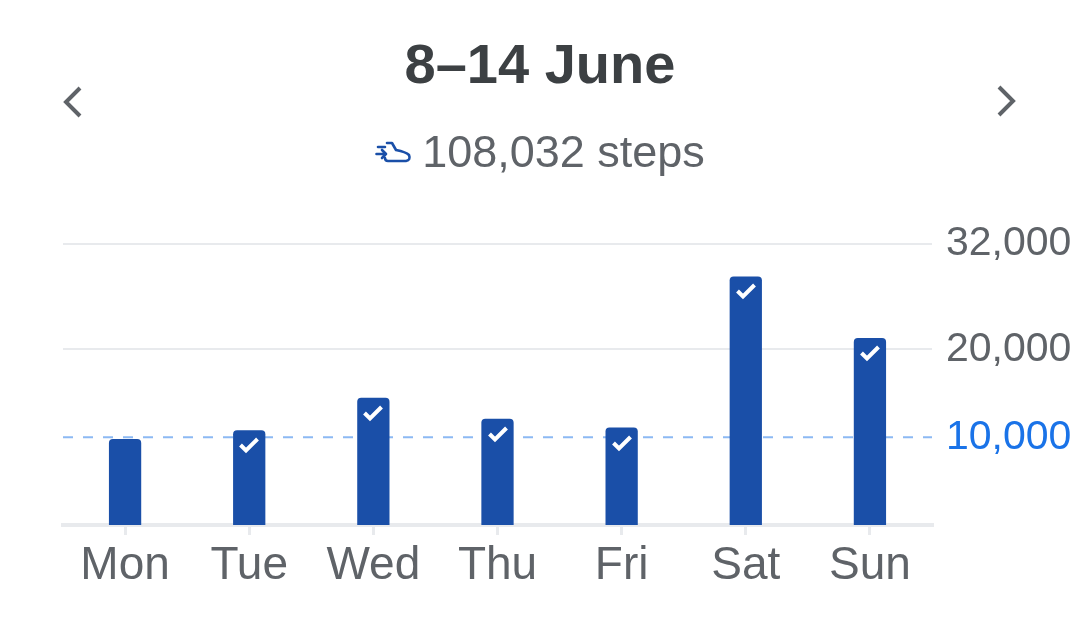 This screenshot has width=1080, height=628. What do you see at coordinates (1009, 434) in the screenshot?
I see `ref-line-label: 10,000` at bounding box center [1009, 434].